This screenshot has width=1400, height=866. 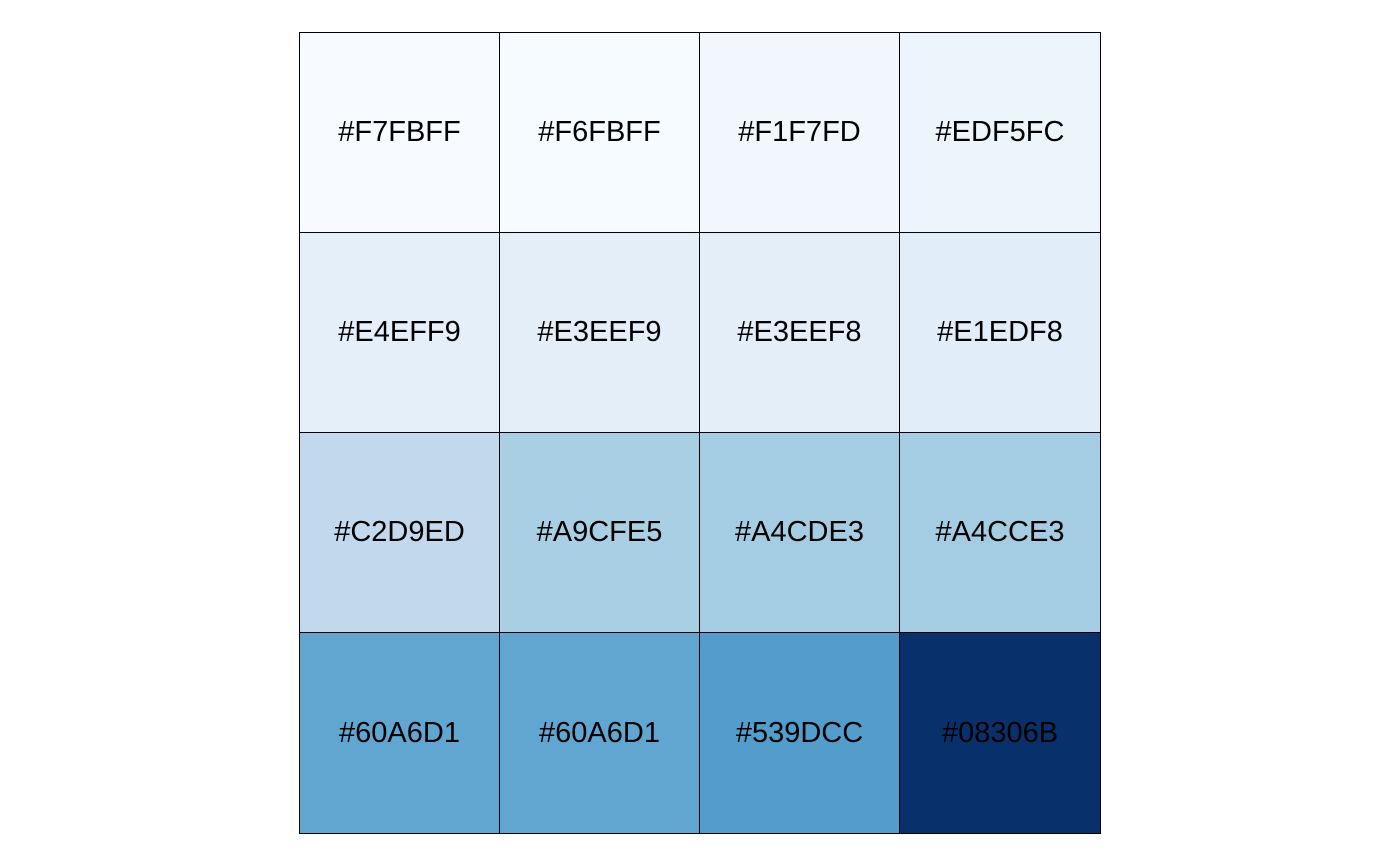 What do you see at coordinates (800, 133) in the screenshot?
I see `color-swatch: #F1F7FD` at bounding box center [800, 133].